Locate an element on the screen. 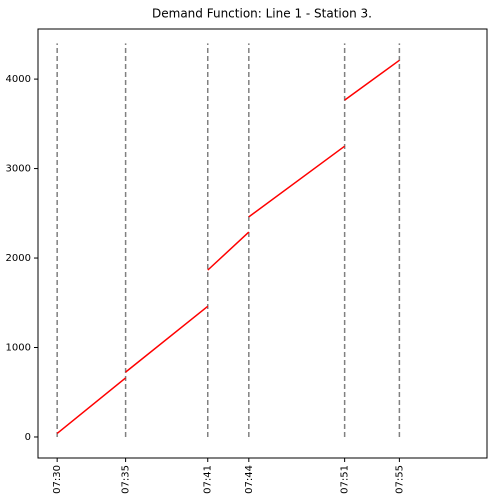 Image resolution: width=496 pixels, height=501 pixels. y-tick-label: 4000 is located at coordinates (18, 79).